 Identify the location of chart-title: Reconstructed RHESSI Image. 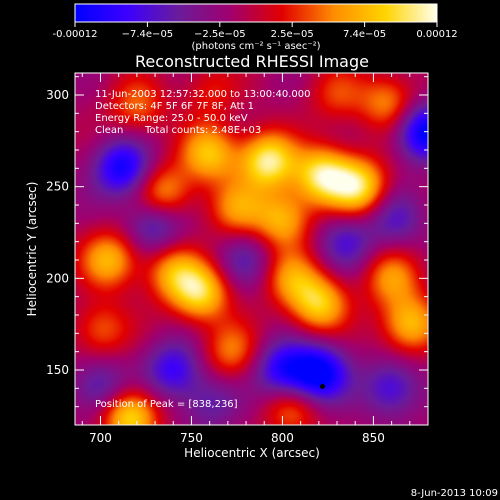
(252, 61).